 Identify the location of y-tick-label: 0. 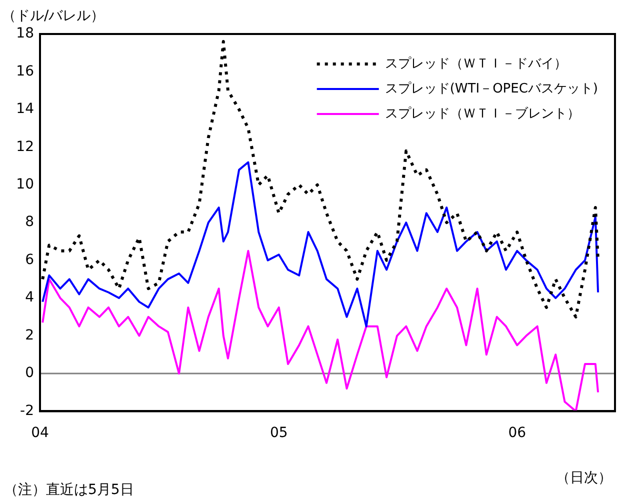
(29, 373).